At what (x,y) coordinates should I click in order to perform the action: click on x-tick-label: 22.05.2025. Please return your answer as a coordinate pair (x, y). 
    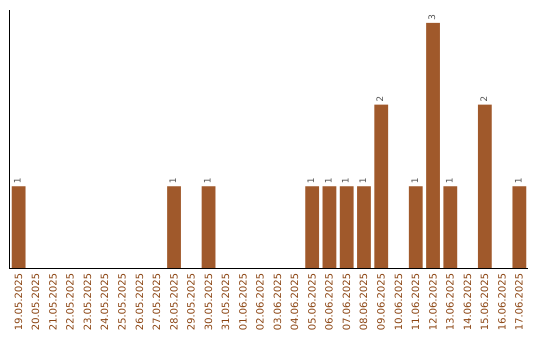
    Looking at the image, I should click on (71, 301).